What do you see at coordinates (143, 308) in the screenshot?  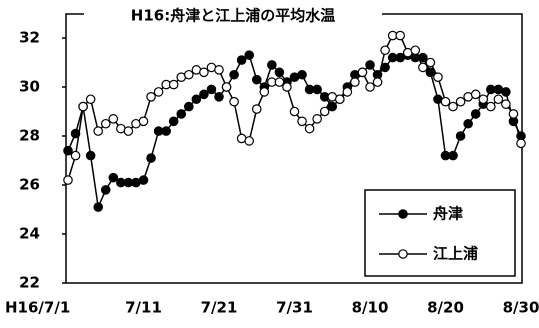 I see `x-tick-label: 7/11` at bounding box center [143, 308].